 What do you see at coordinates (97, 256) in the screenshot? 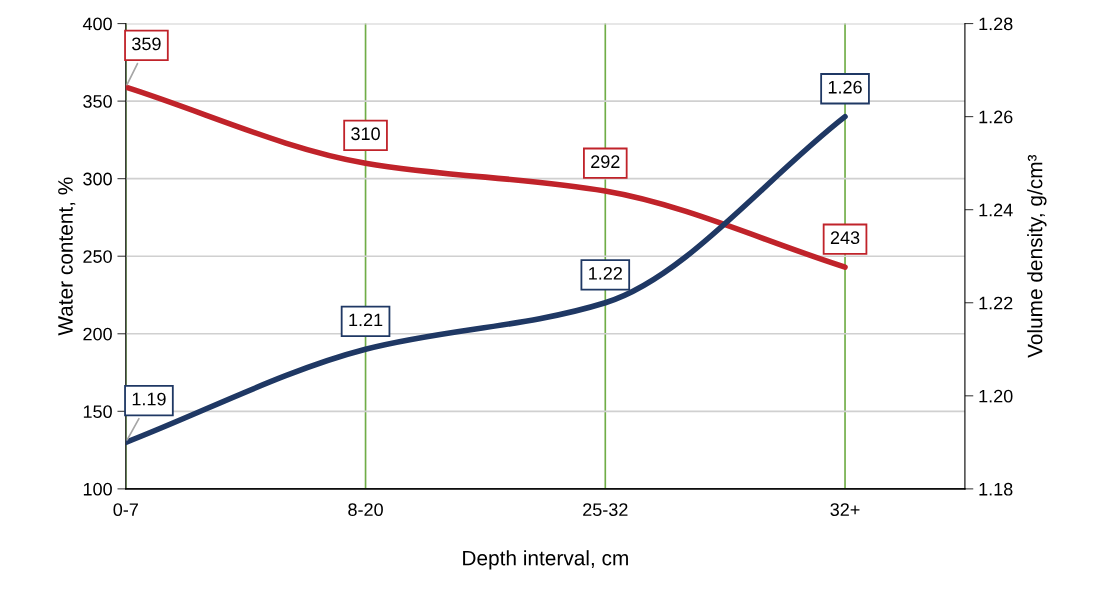
I see `y-tick-label: 250` at bounding box center [97, 256].